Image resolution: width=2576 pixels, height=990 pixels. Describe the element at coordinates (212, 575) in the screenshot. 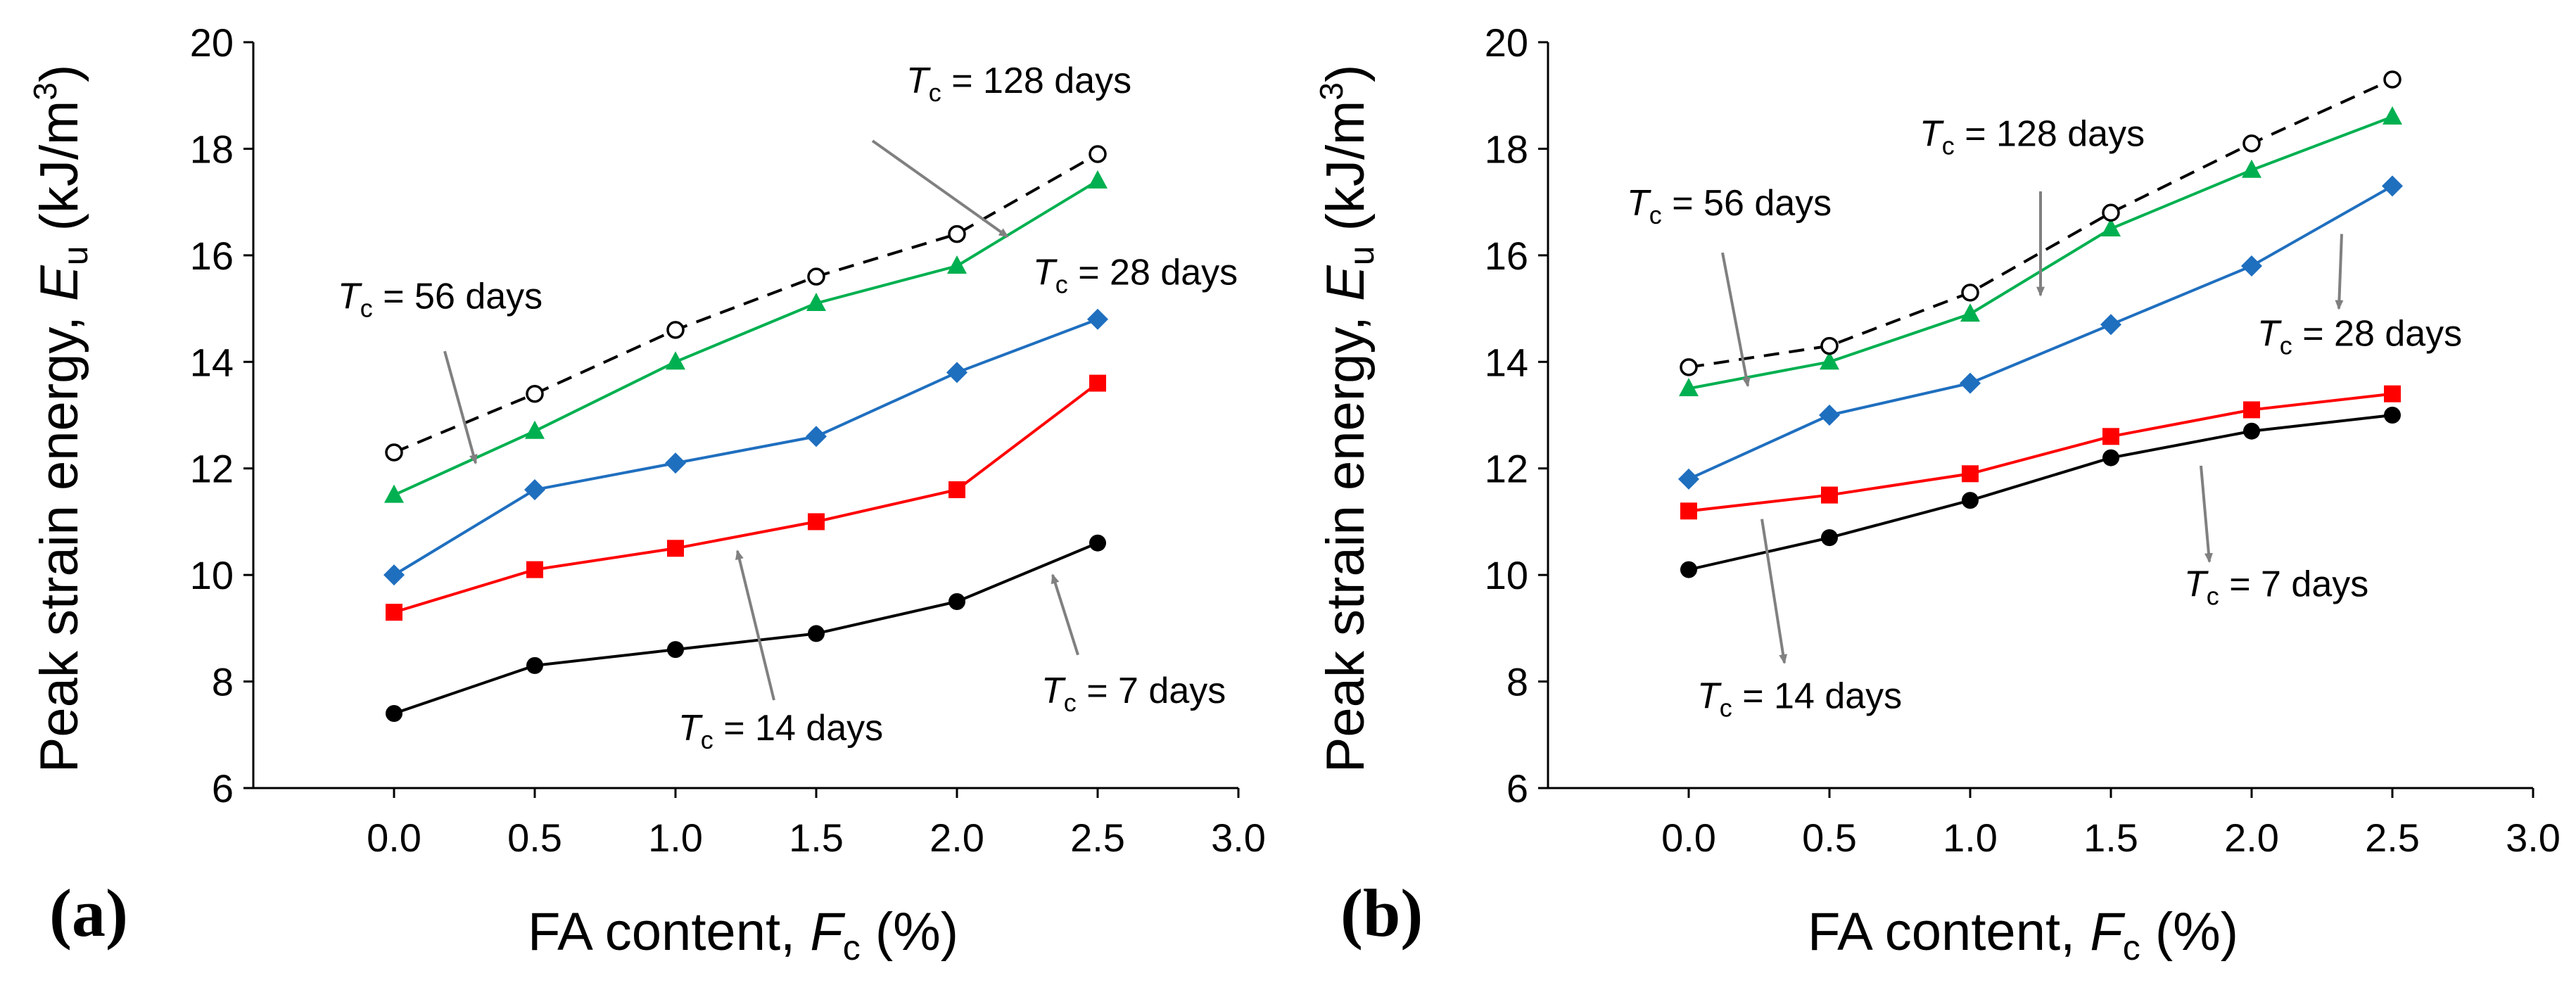

I see `y-tick-label: 10` at that location.